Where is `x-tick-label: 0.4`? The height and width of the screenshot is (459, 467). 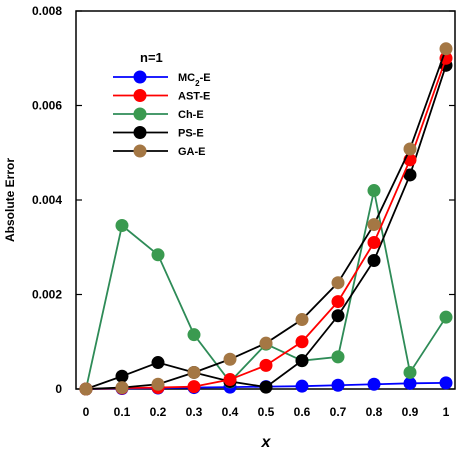
x-tick-label: 0.4 is located at coordinates (230, 412).